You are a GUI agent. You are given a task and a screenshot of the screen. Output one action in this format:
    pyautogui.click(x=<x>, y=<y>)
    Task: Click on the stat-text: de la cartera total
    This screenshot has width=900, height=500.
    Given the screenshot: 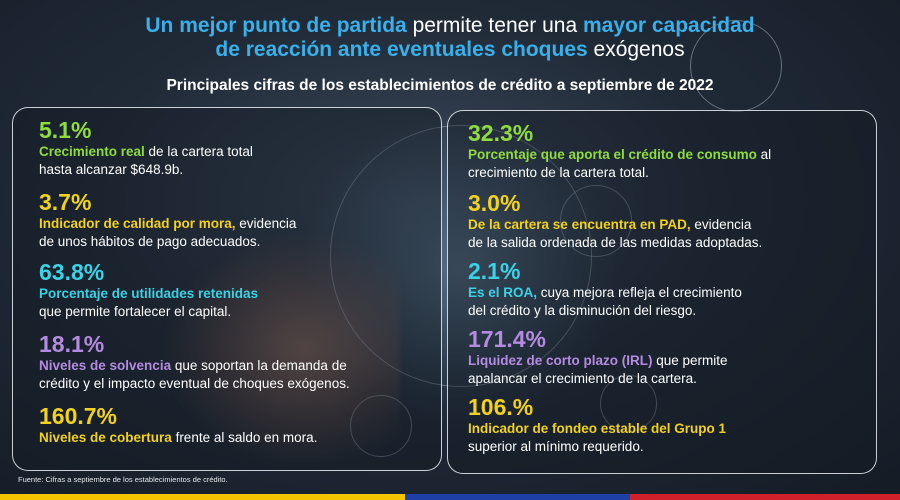 What is the action you would take?
    pyautogui.click(x=198, y=151)
    